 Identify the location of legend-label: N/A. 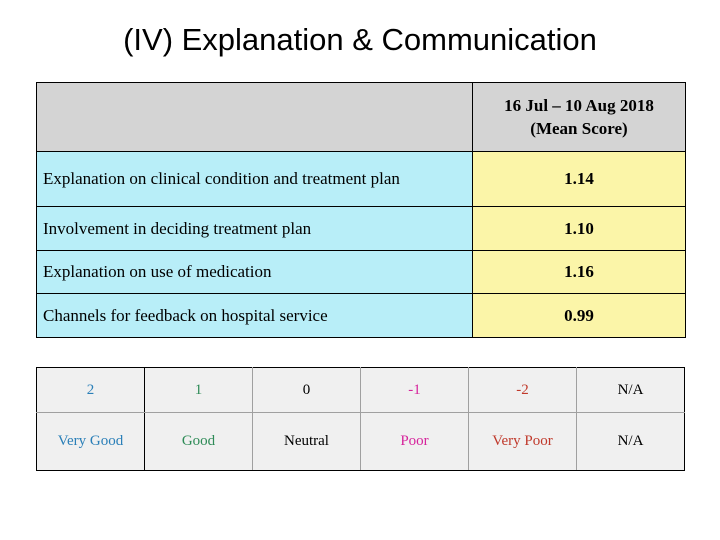
(630, 441).